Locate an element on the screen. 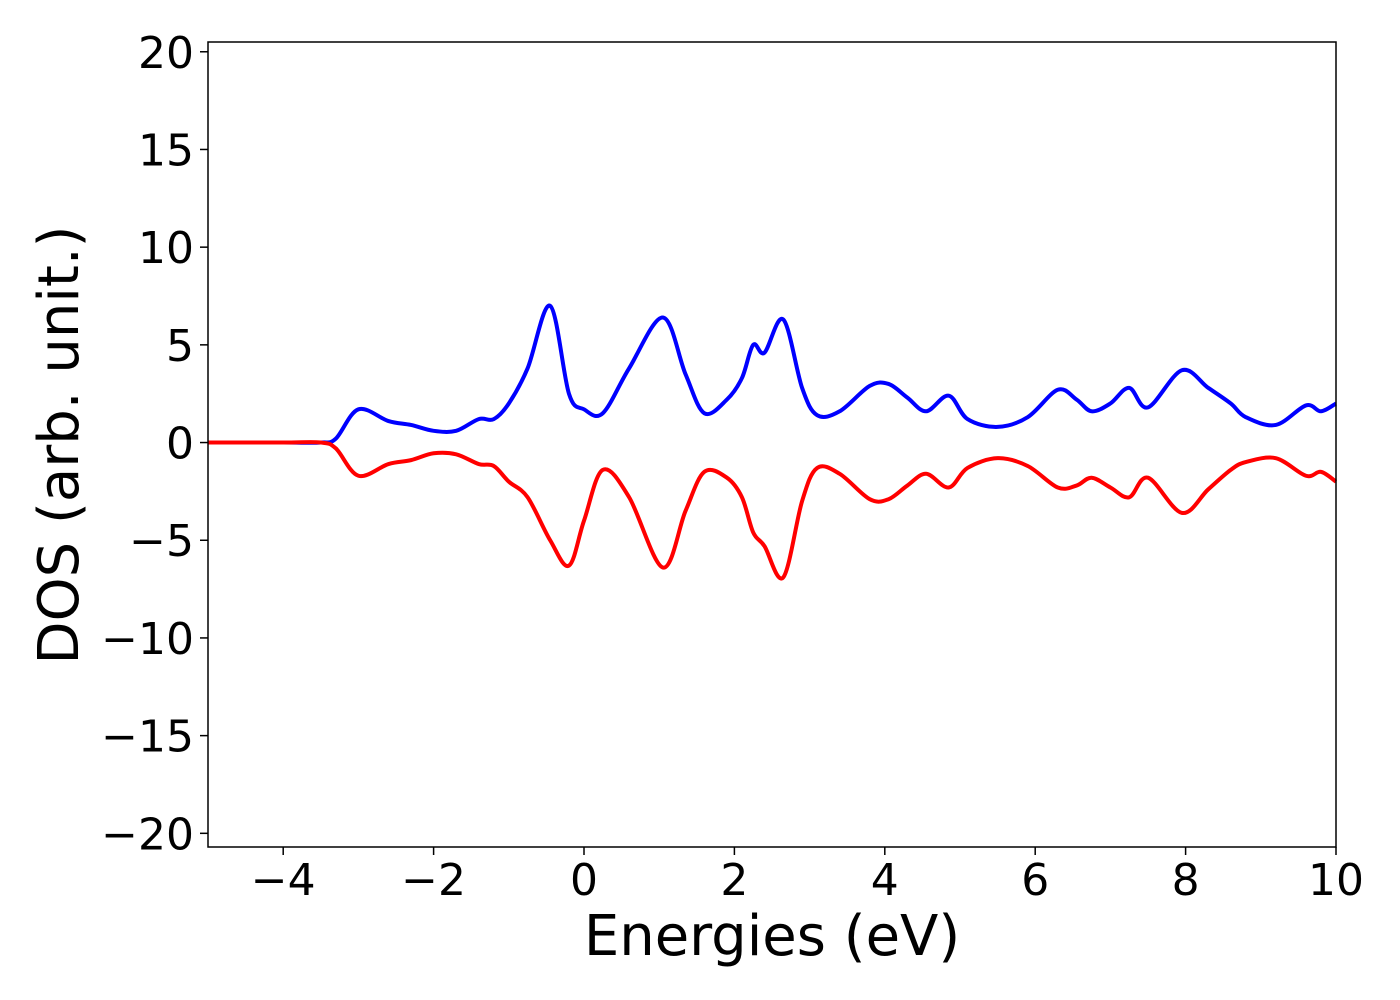 This screenshot has width=1400, height=1000. y-axis-label: DOS (arb. unit.) is located at coordinates (59, 444).